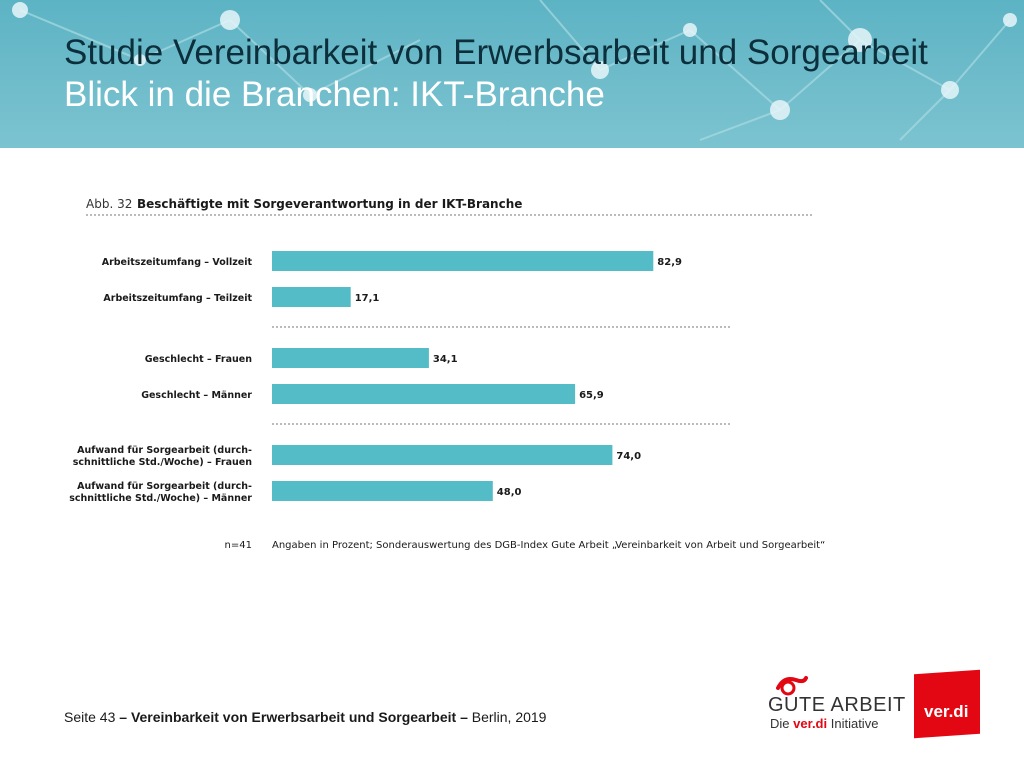 Image resolution: width=1024 pixels, height=768 pixels. Describe the element at coordinates (792, 686) in the screenshot. I see `gute-arbeit-mark-icon` at that location.